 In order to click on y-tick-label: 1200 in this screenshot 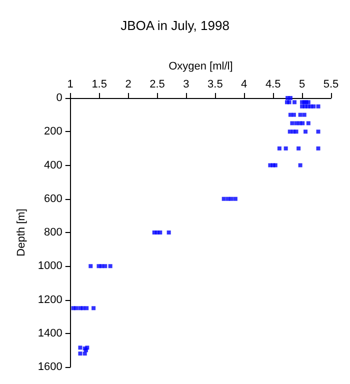, I will do `click(50, 300)`.